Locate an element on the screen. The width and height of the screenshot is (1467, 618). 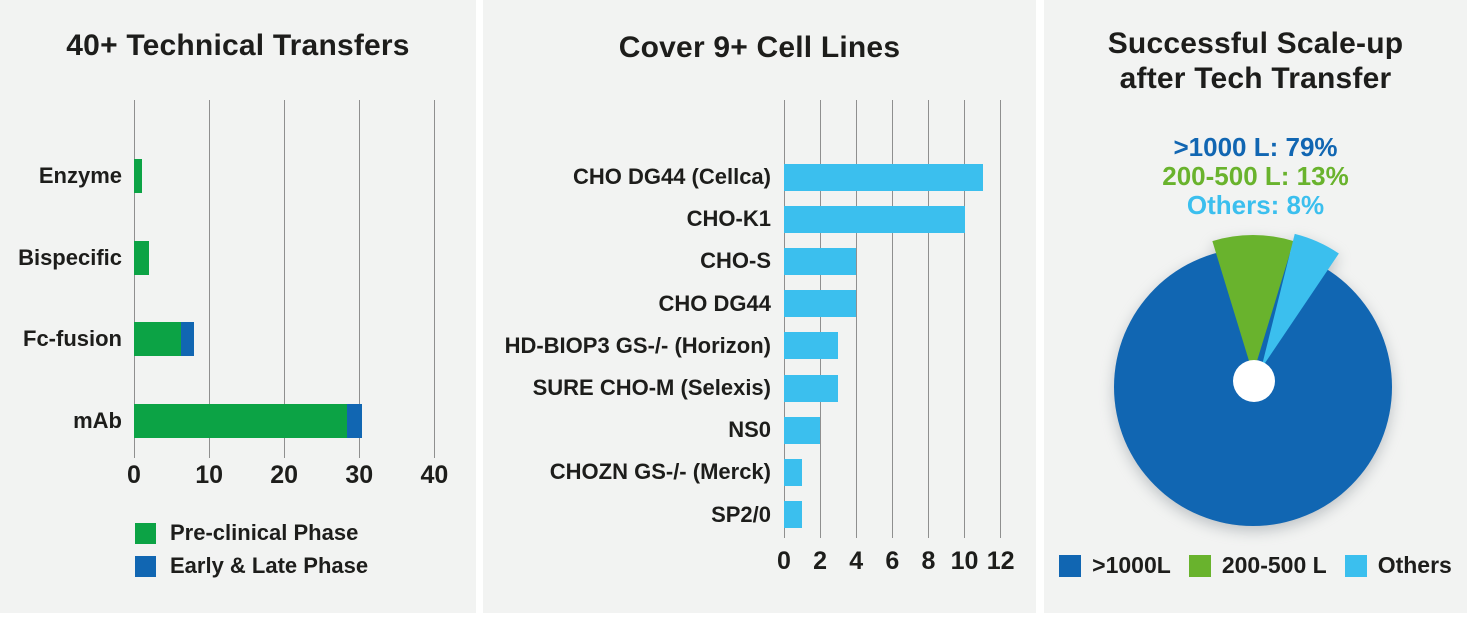
legend-item-preclinical: Pre-clinical Phase is located at coordinates (246, 533).